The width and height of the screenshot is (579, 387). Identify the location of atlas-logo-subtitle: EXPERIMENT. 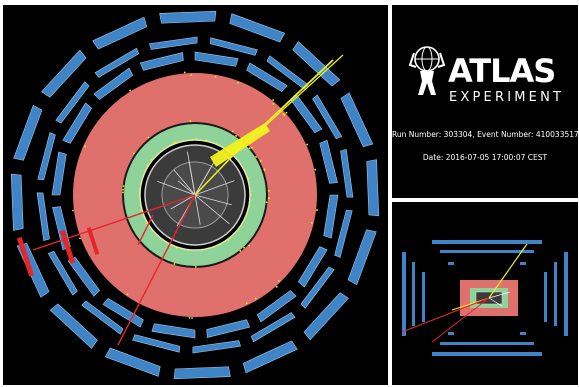
(506, 98).